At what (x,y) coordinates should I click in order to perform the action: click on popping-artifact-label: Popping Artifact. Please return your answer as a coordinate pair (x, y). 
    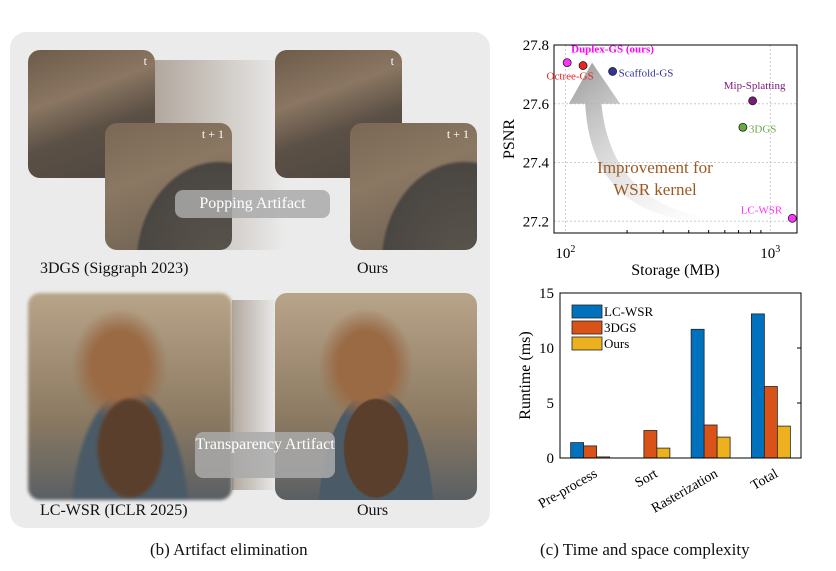
    Looking at the image, I should click on (252, 204).